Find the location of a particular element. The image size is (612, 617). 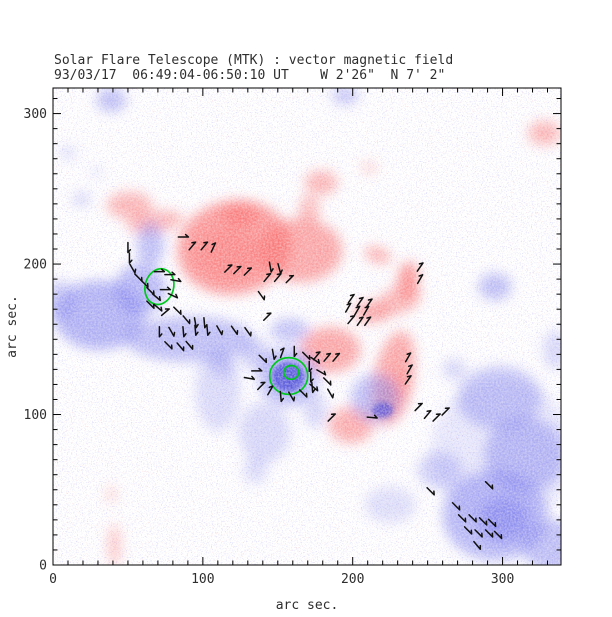

x-tick-label: 0 is located at coordinates (53, 579).